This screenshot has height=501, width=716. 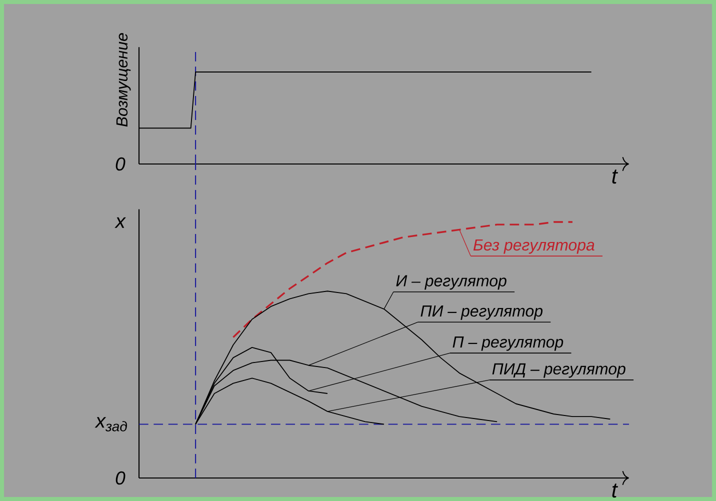 What do you see at coordinates (110, 424) in the screenshot?
I see `ref-line-label: x$_{зад}$` at bounding box center [110, 424].